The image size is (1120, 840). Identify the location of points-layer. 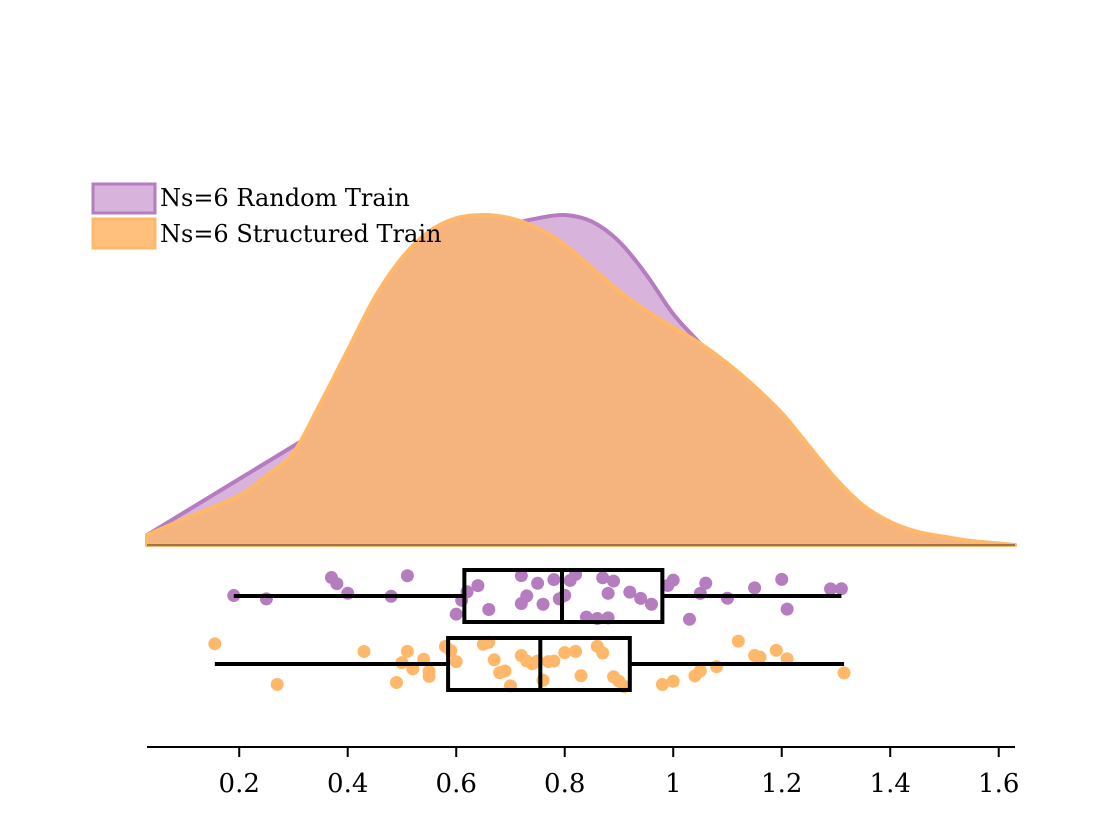
(529, 630).